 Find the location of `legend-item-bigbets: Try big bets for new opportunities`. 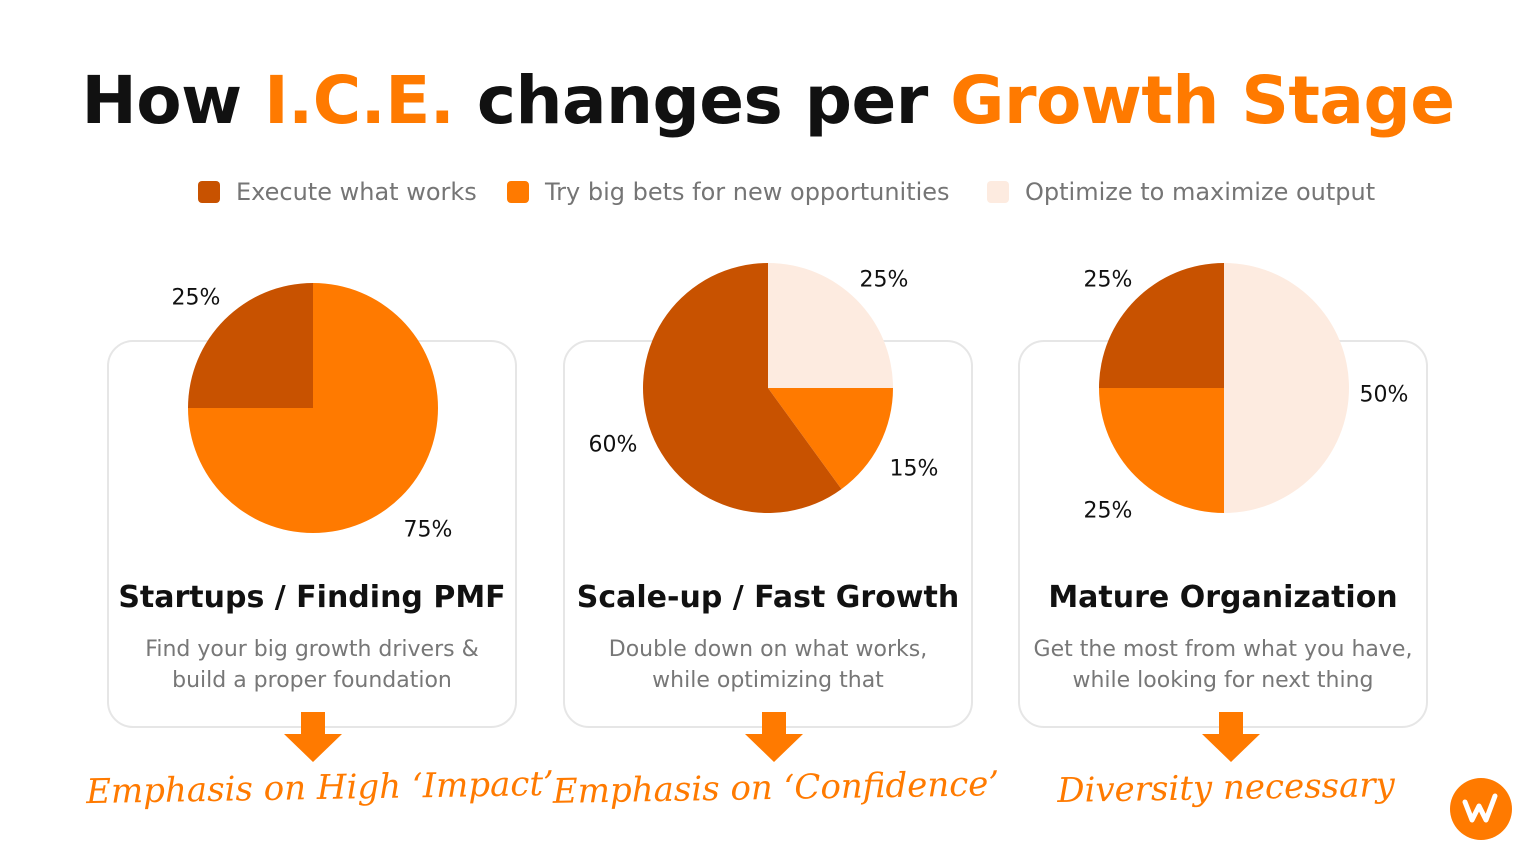

legend-item-bigbets: Try big bets for new opportunities is located at coordinates (728, 192).